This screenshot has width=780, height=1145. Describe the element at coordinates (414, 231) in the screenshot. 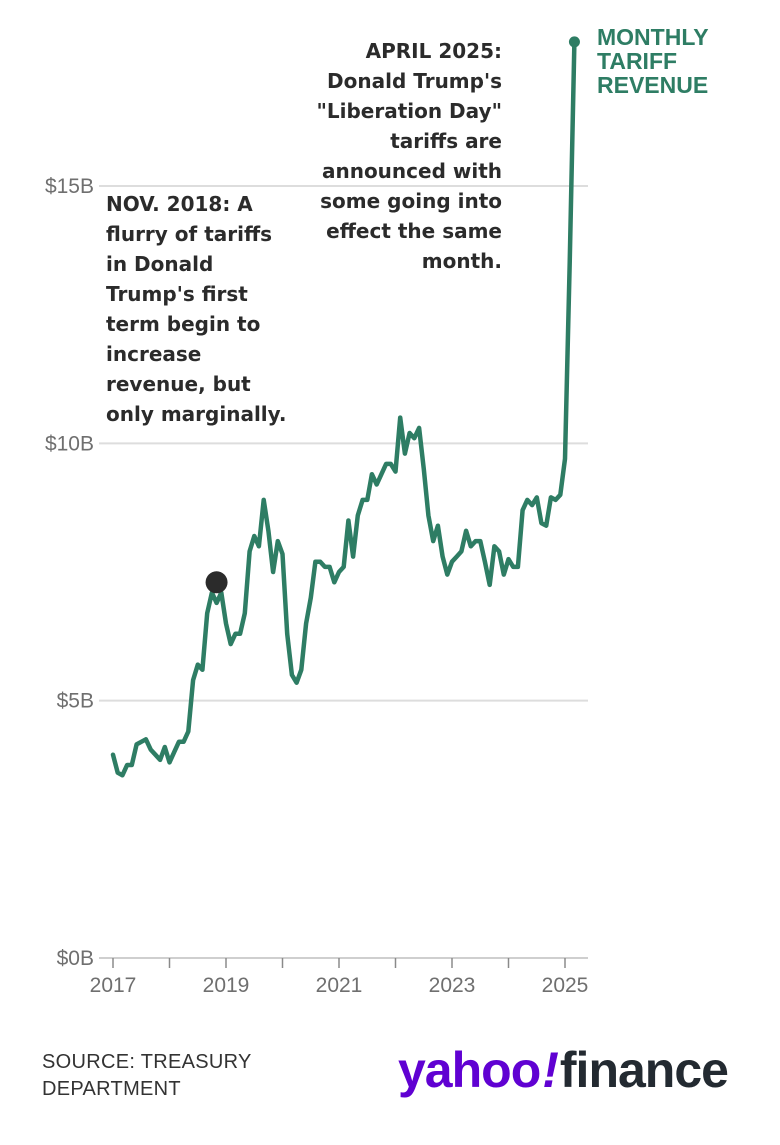

I see `annotation-line: effect the same` at that location.